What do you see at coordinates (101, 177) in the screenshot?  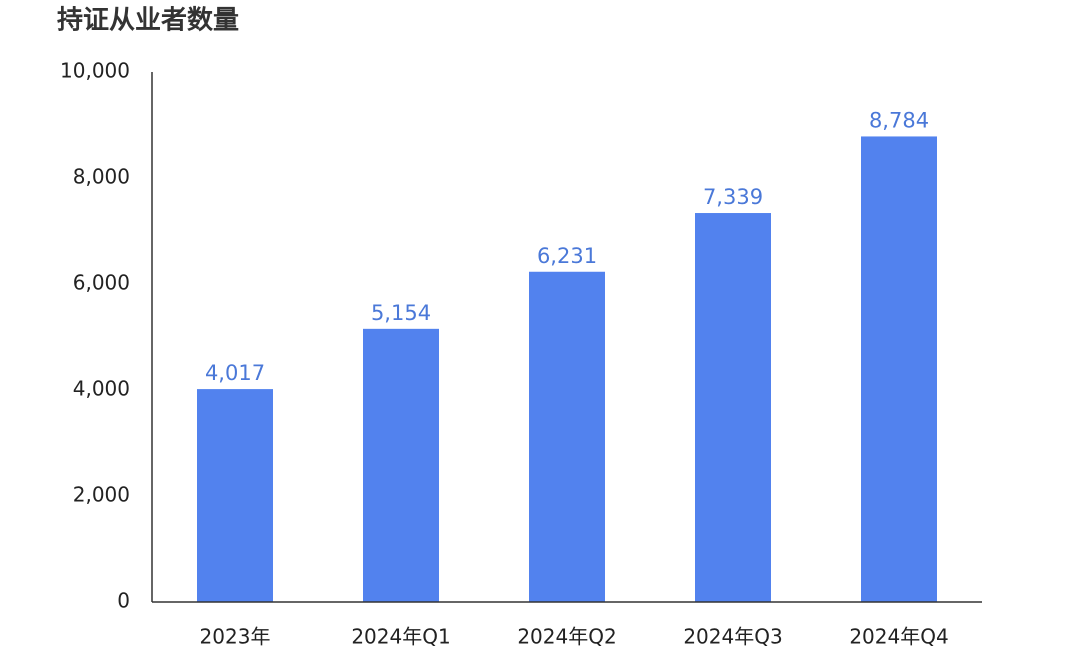 I see `y-tick-label: 8,000` at bounding box center [101, 177].